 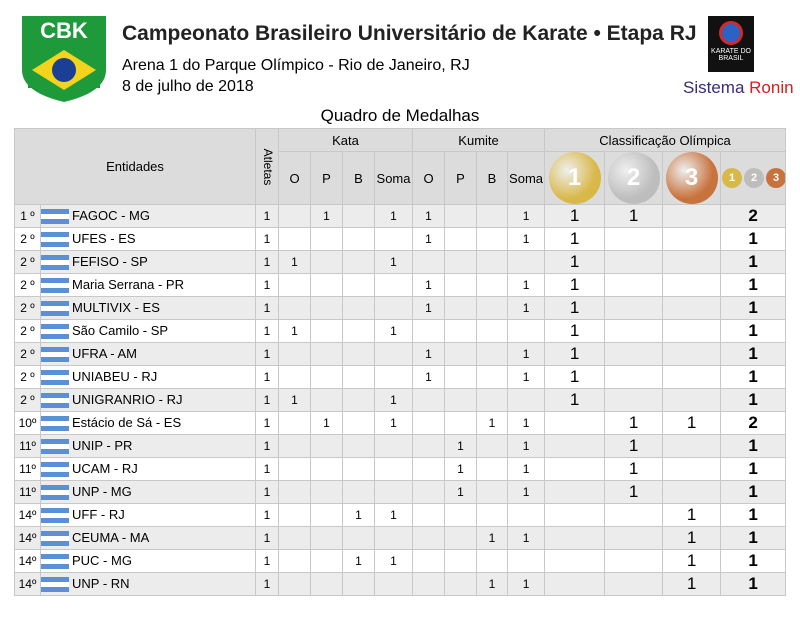 I want to click on cell: FAGOC - MG, so click(x=148, y=216).